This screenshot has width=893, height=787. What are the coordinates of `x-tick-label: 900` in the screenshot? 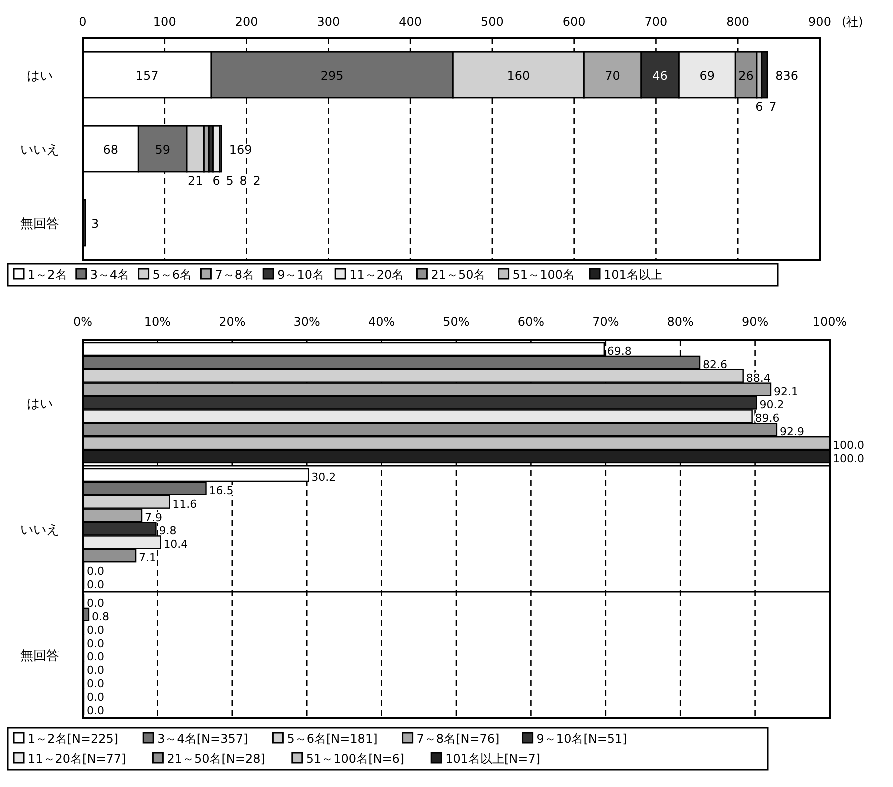 It's located at (820, 22).